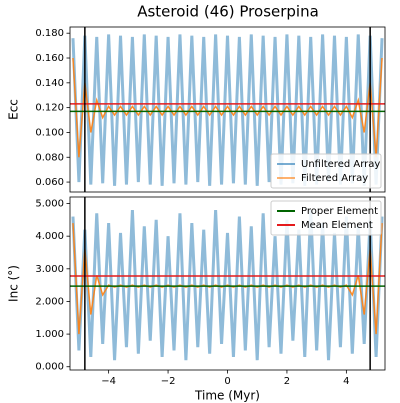 The height and width of the screenshot is (403, 400). What do you see at coordinates (49, 58) in the screenshot?
I see `y-tick-label: 0.160` at bounding box center [49, 58].